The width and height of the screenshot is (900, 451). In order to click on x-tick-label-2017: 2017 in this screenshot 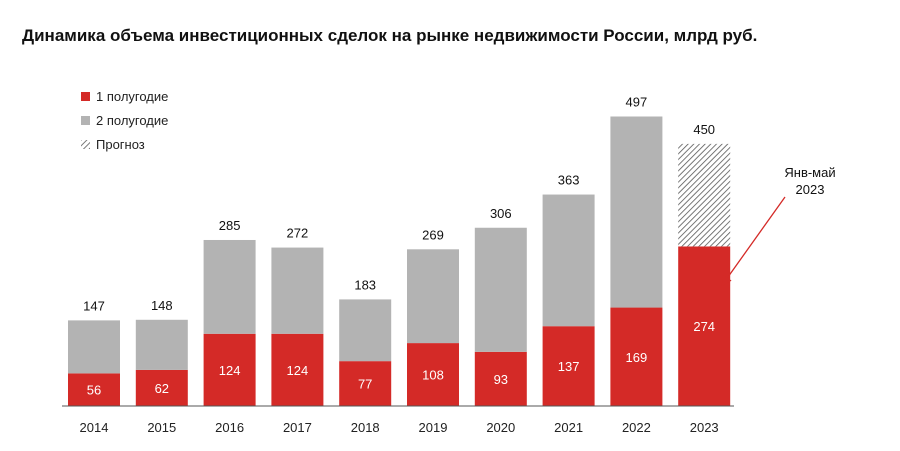, I will do `click(297, 427)`.